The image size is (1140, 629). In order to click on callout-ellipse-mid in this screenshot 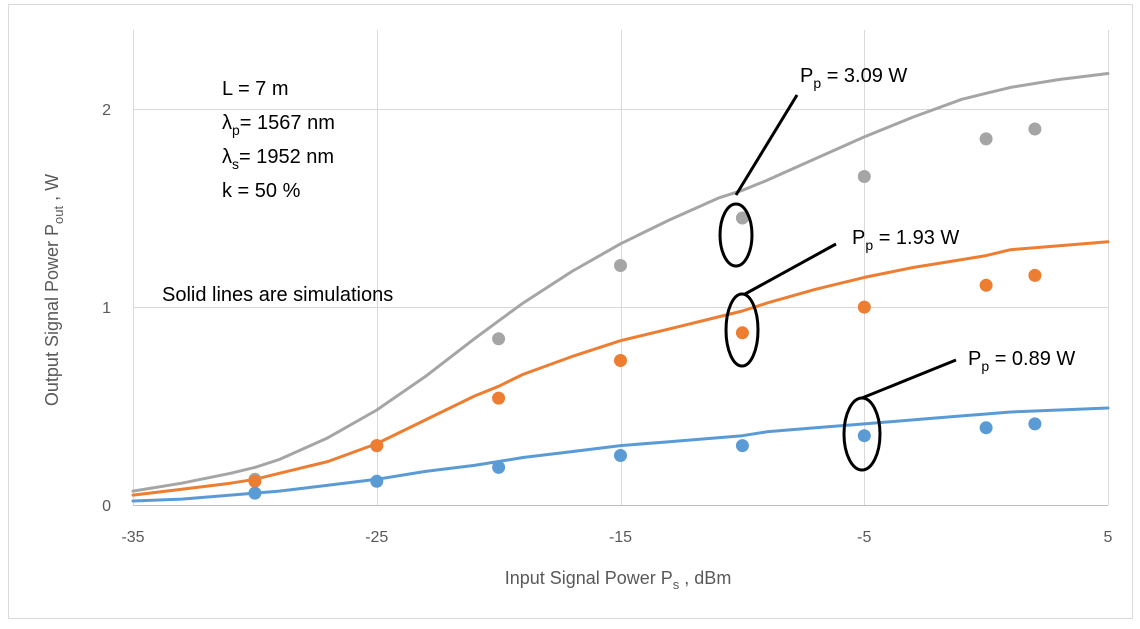, I will do `click(742, 330)`.